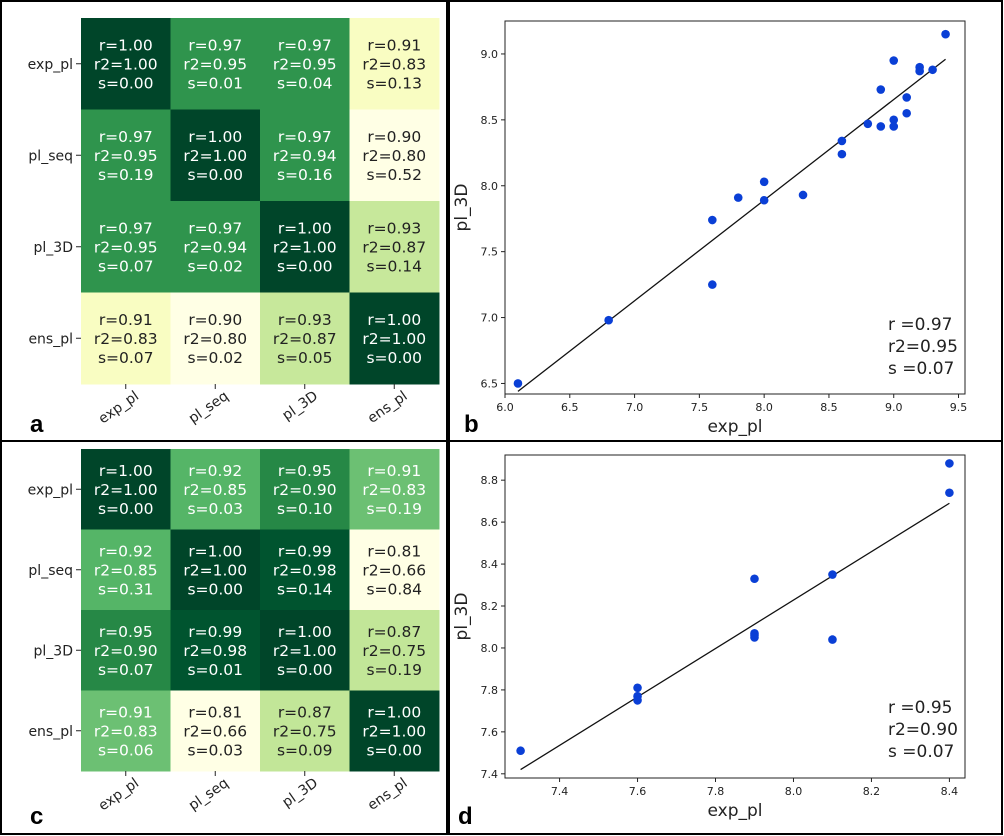 The height and width of the screenshot is (836, 1004). What do you see at coordinates (126, 750) in the screenshot?
I see `cell-value-s: s=0.06` at bounding box center [126, 750].